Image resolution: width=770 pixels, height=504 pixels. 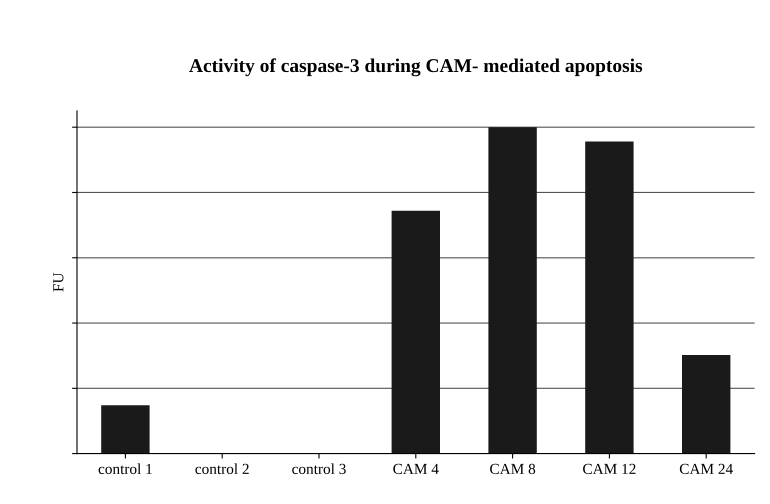 I want to click on x-tick-label: control 2, so click(x=222, y=468).